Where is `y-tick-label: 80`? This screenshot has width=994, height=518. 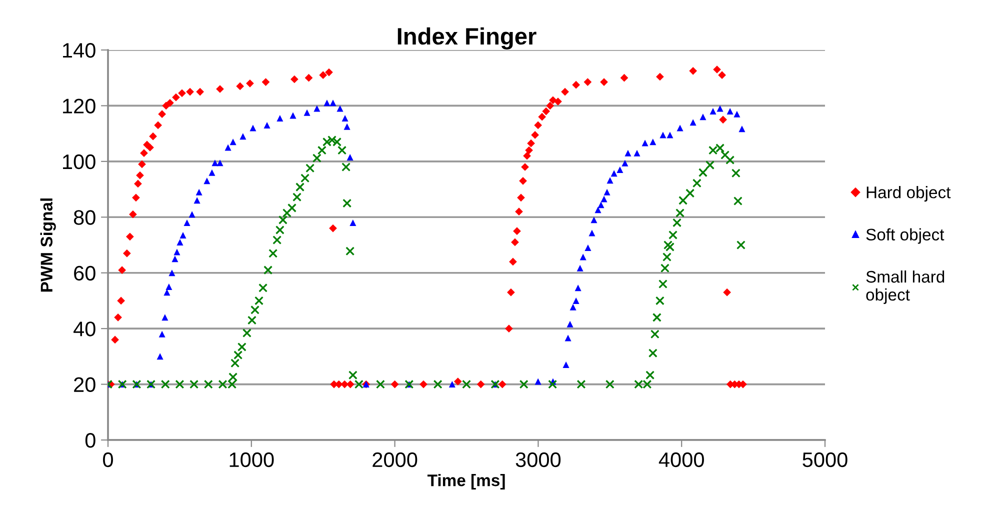
y-tick-label: 80 is located at coordinates (85, 217).